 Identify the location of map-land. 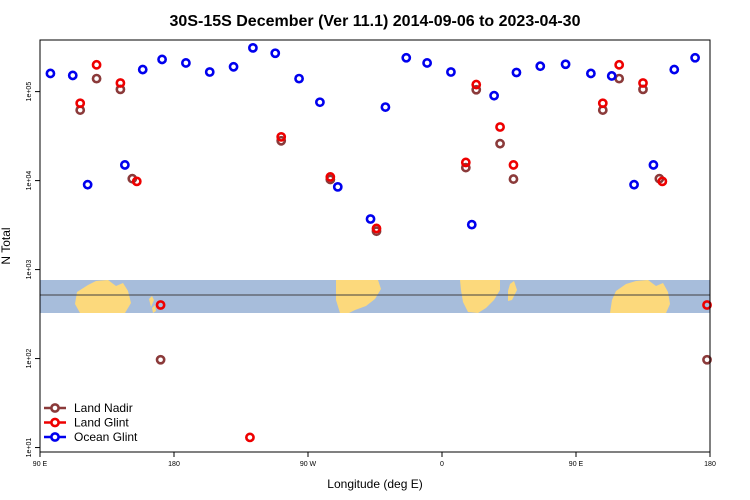
(372, 296).